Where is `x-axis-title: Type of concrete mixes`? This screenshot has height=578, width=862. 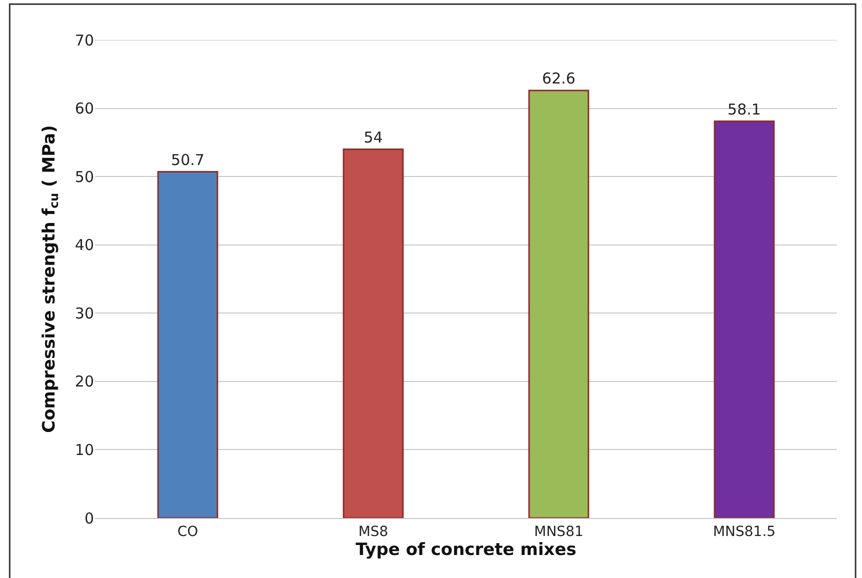 x-axis-title: Type of concrete mixes is located at coordinates (466, 550).